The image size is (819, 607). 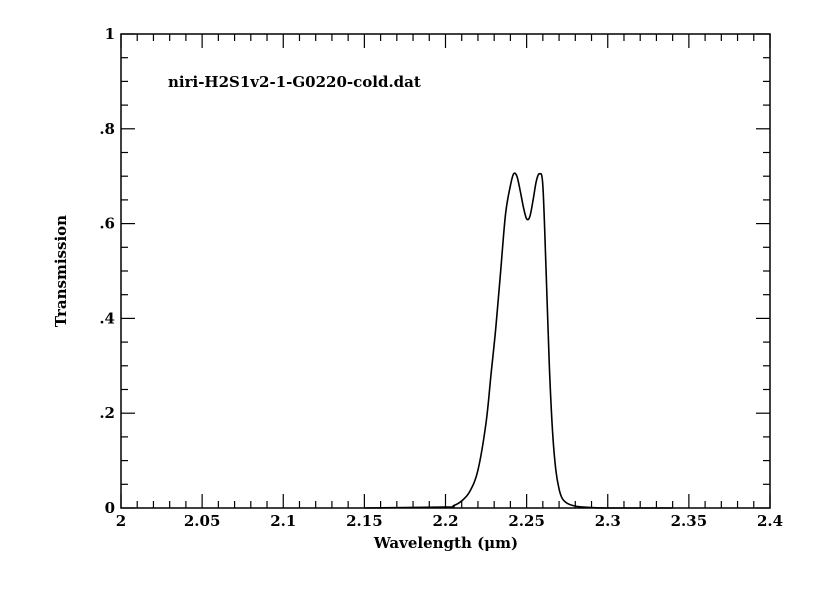 What do you see at coordinates (689, 521) in the screenshot?
I see `x-tick-label: 2.35` at bounding box center [689, 521].